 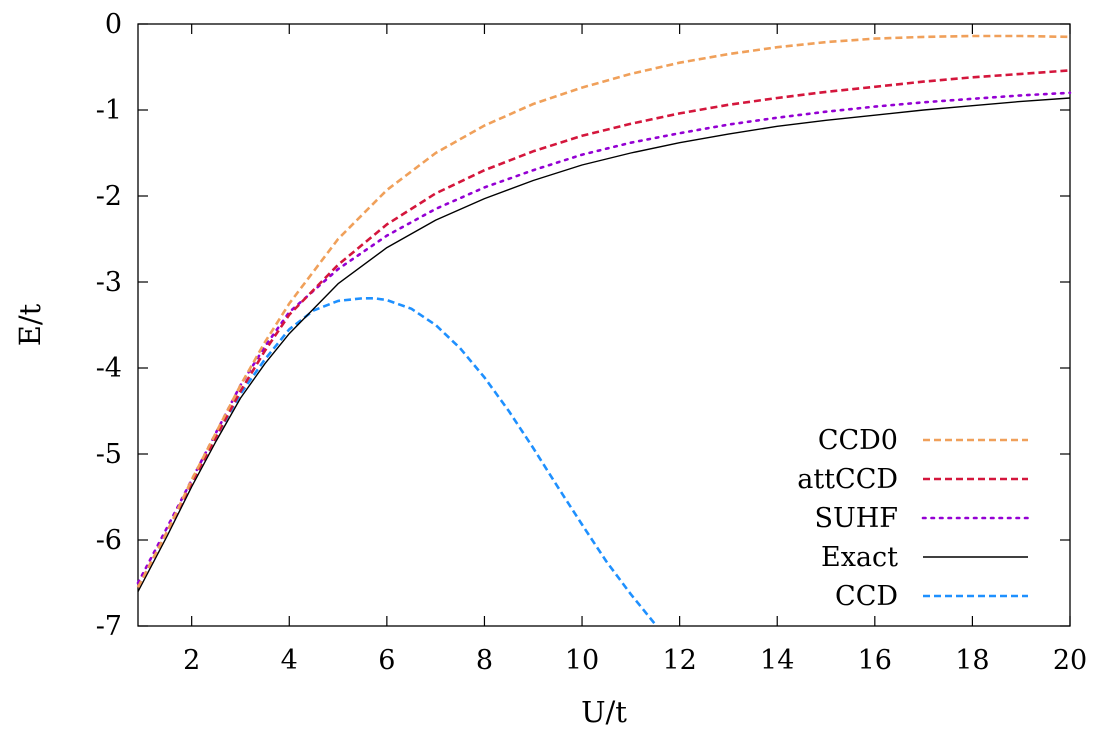 I want to click on y-tick-label: -4, so click(x=109, y=368).